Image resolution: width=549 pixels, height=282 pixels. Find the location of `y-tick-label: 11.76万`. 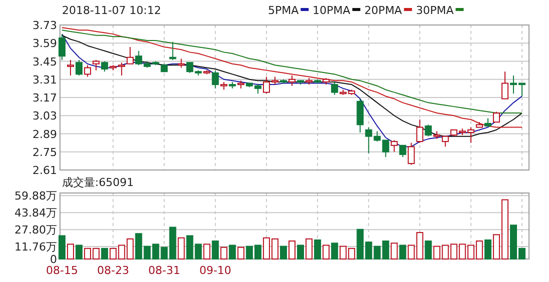

y-tick-label: 11.76万 is located at coordinates (35, 247).